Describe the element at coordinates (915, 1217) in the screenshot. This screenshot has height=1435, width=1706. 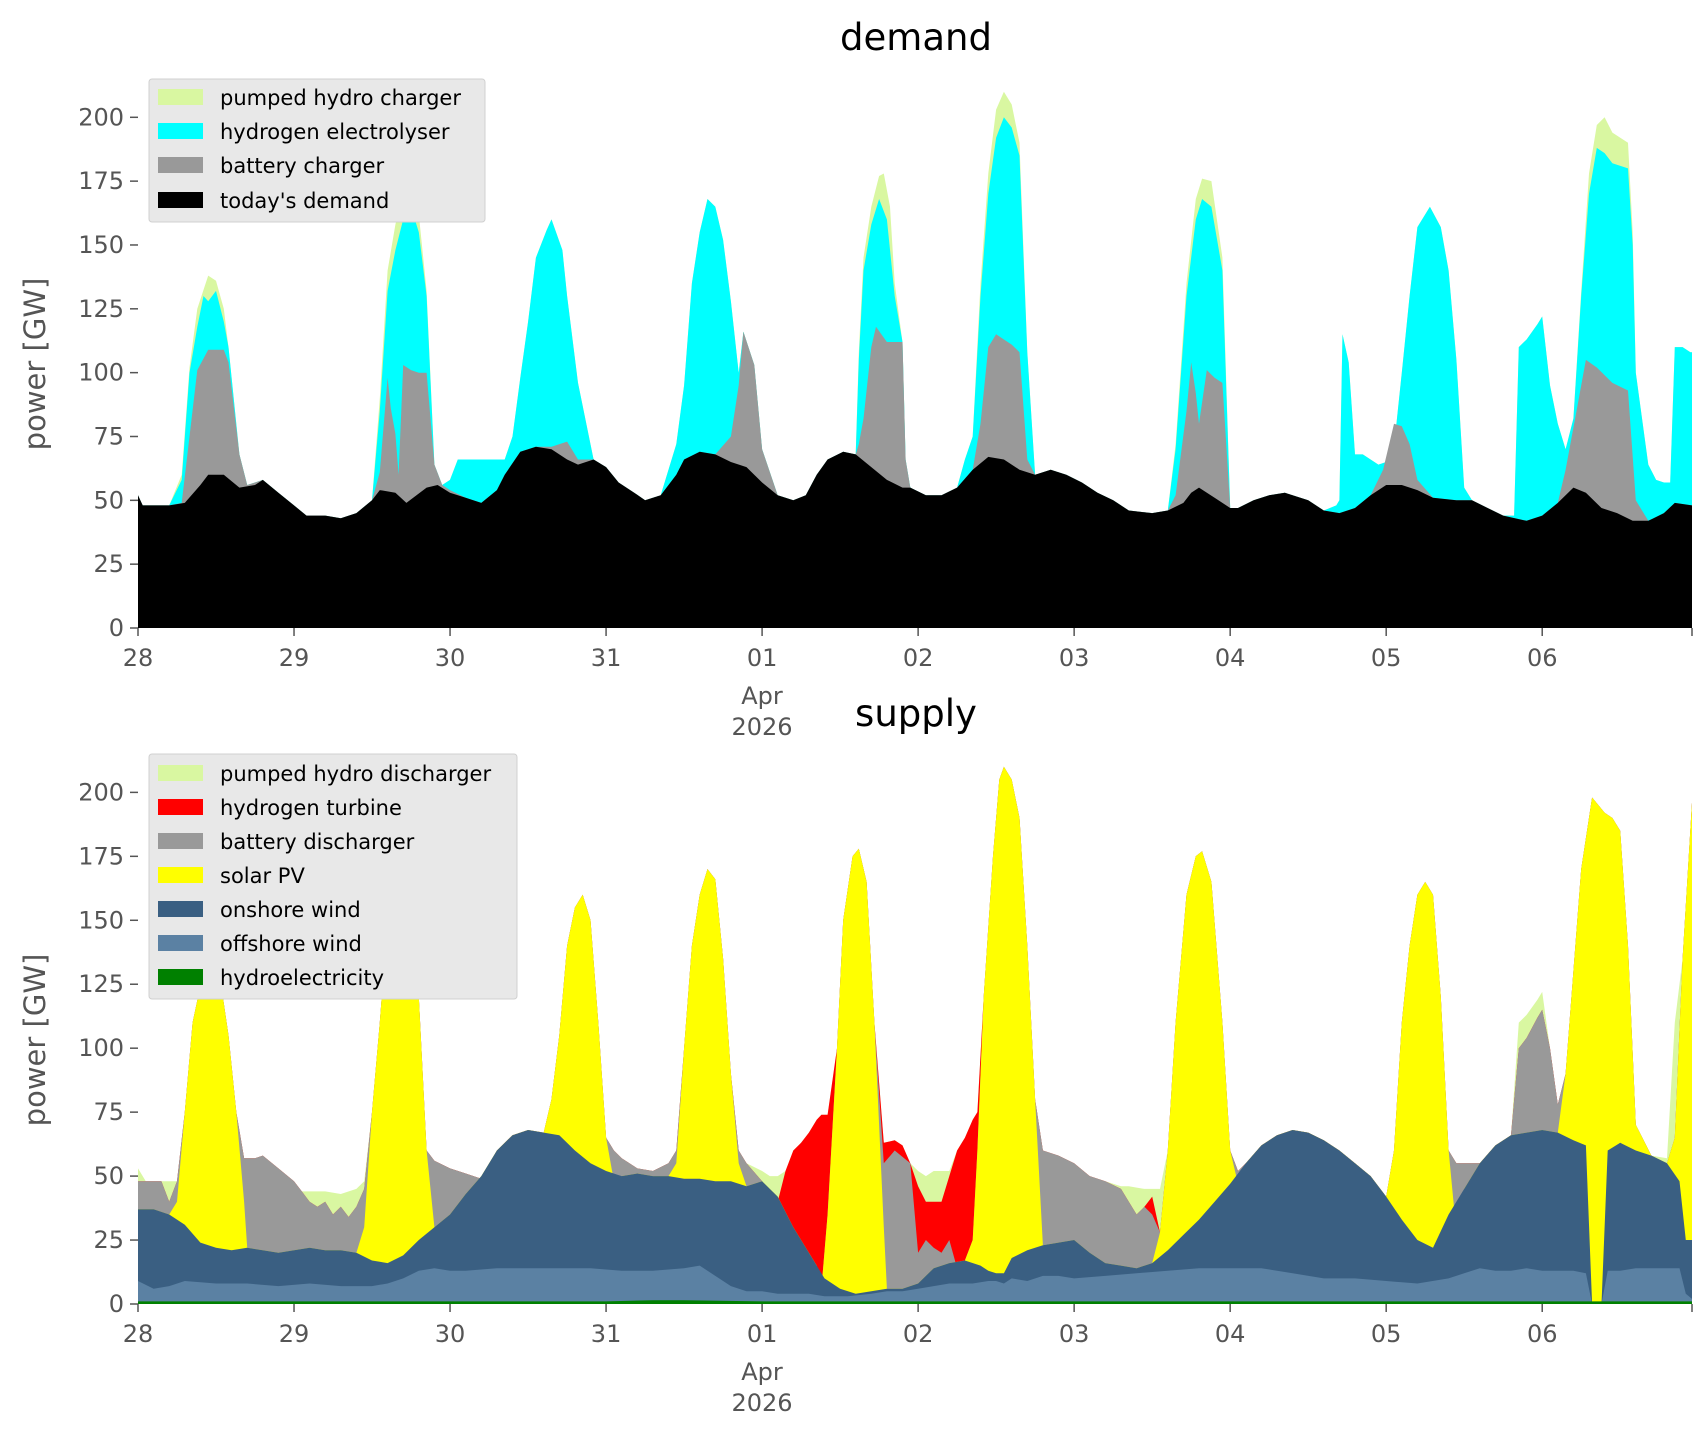
I see `area-onshore-wind` at that location.